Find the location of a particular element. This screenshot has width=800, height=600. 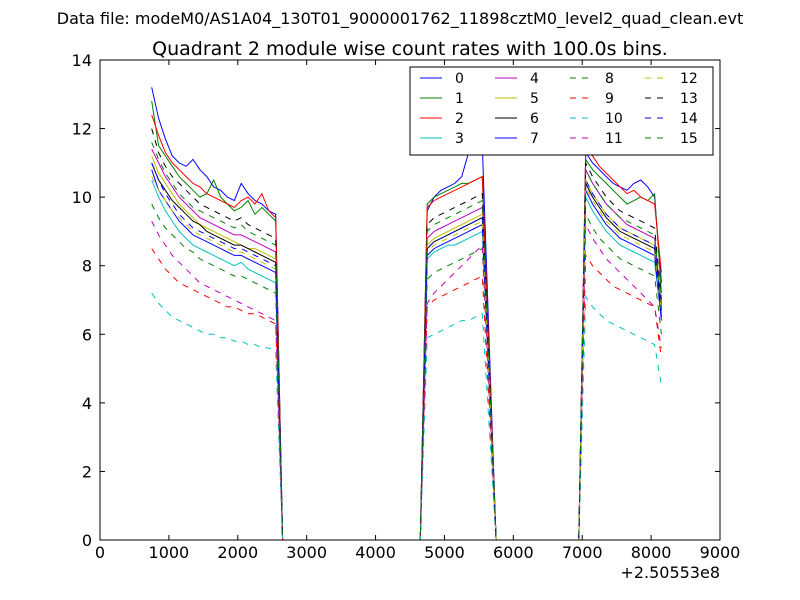

legend-label-6: 6 is located at coordinates (534, 119).